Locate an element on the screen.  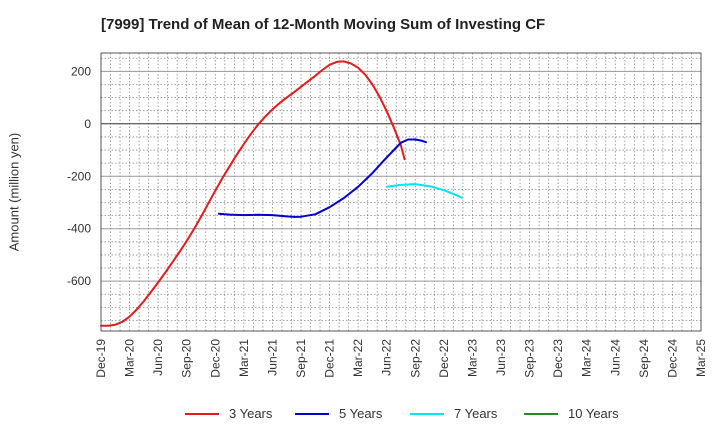
x-tick-label: Jun-22 is located at coordinates (387, 357).